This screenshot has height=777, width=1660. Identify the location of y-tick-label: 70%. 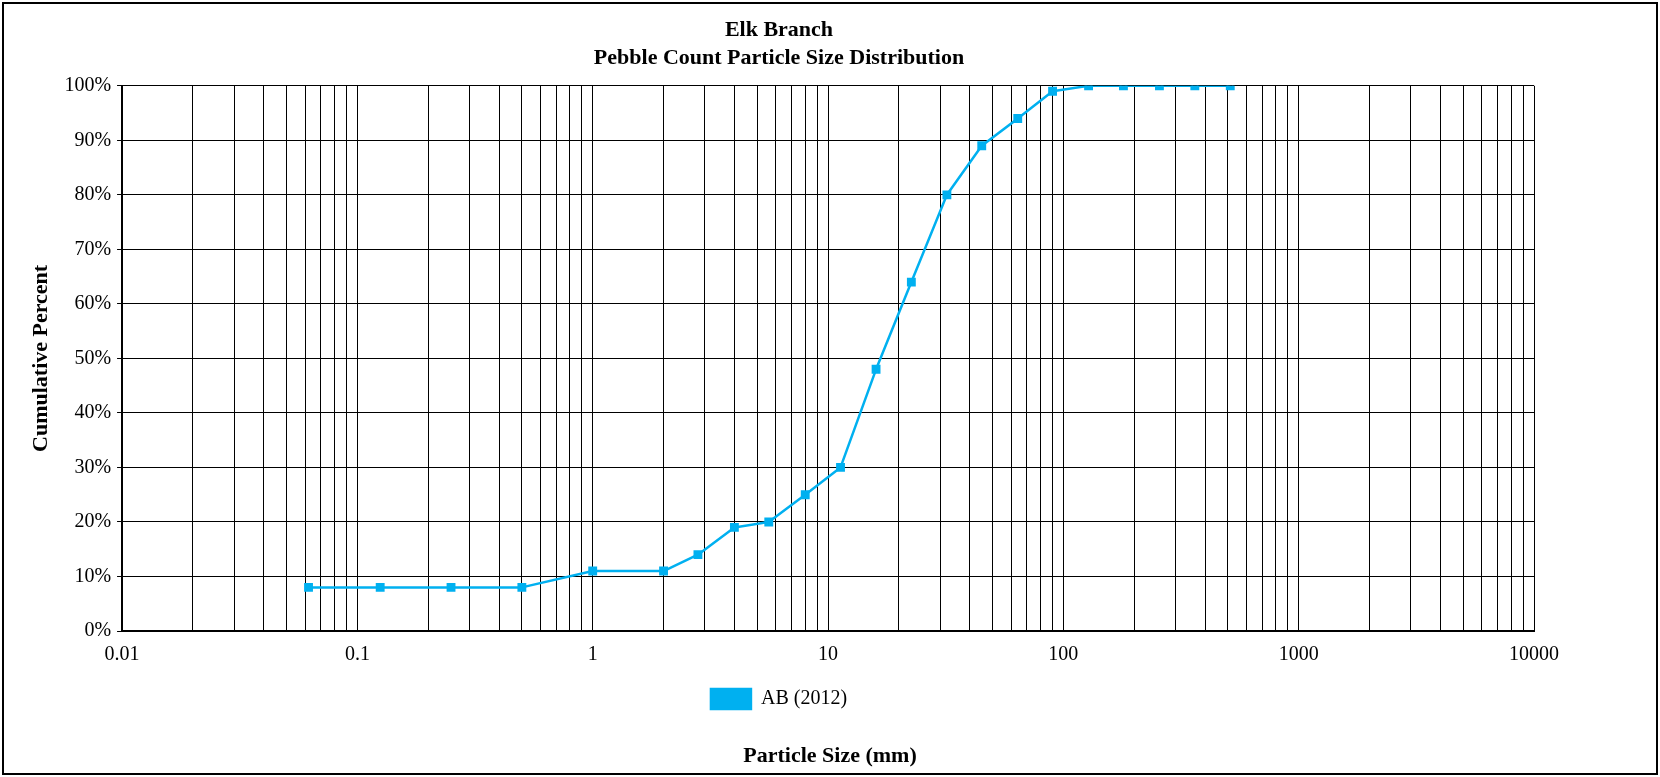
(93, 247).